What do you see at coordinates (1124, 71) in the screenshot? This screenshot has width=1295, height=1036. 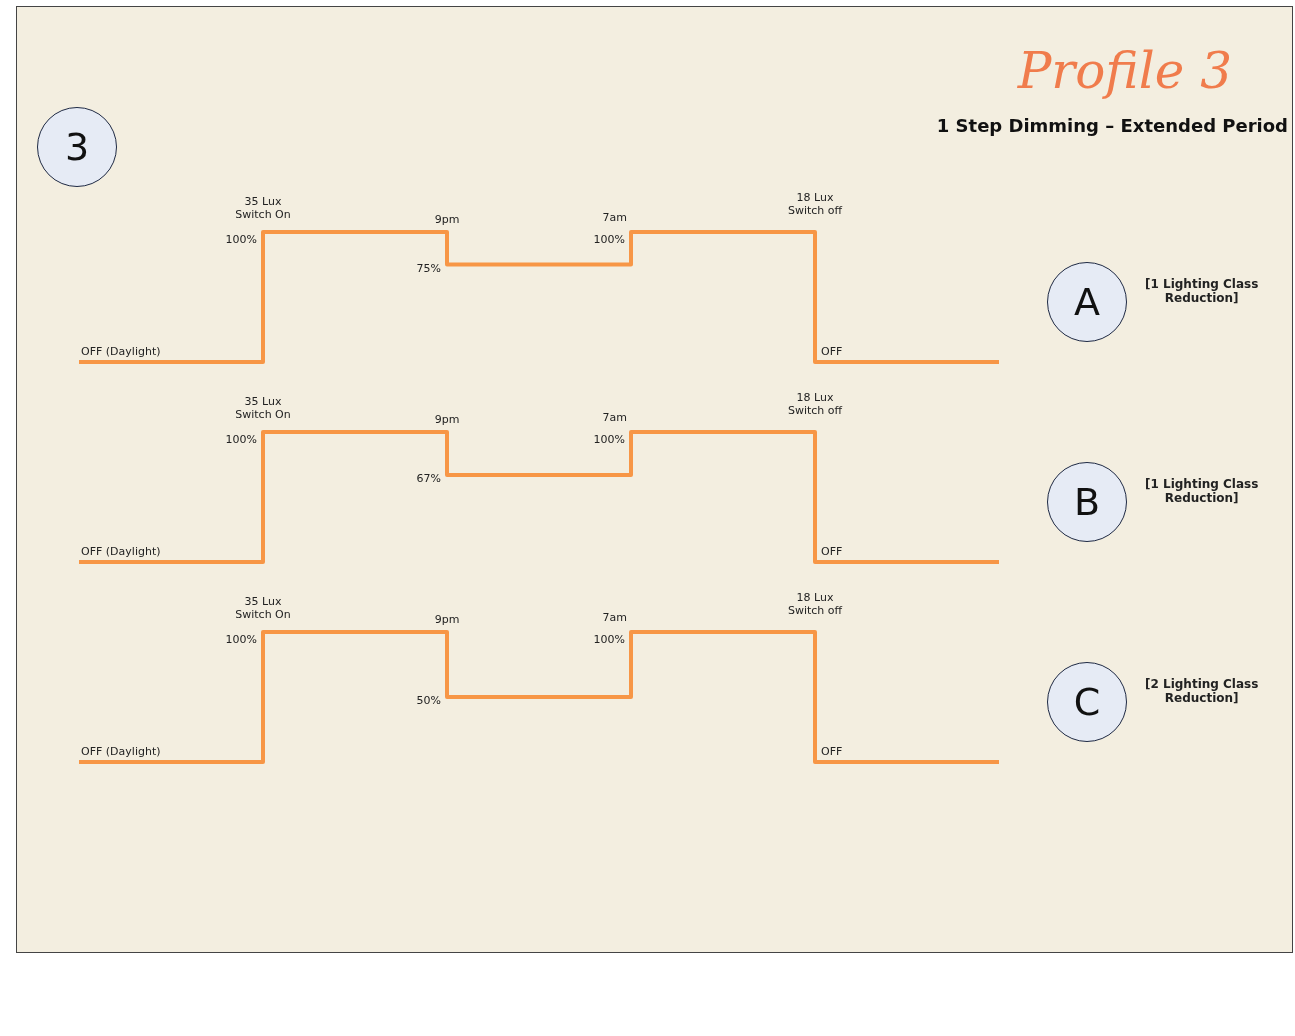 I see `chart-title: Profile 3` at bounding box center [1124, 71].